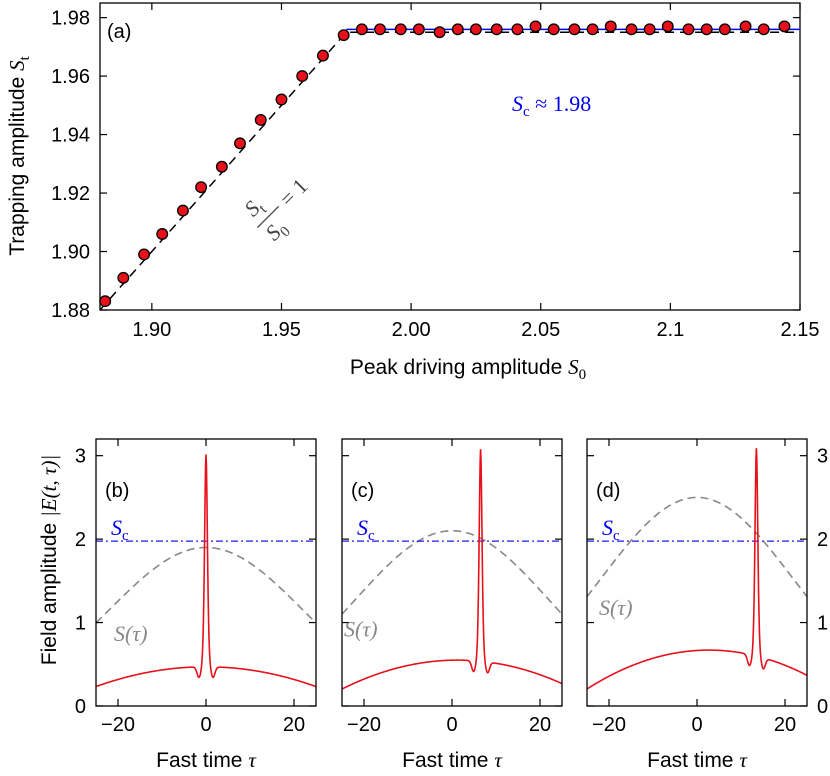 This screenshot has width=830, height=776. What do you see at coordinates (468, 369) in the screenshot?
I see `panel-a-xlabel: Peak driving amplitude S0` at bounding box center [468, 369].